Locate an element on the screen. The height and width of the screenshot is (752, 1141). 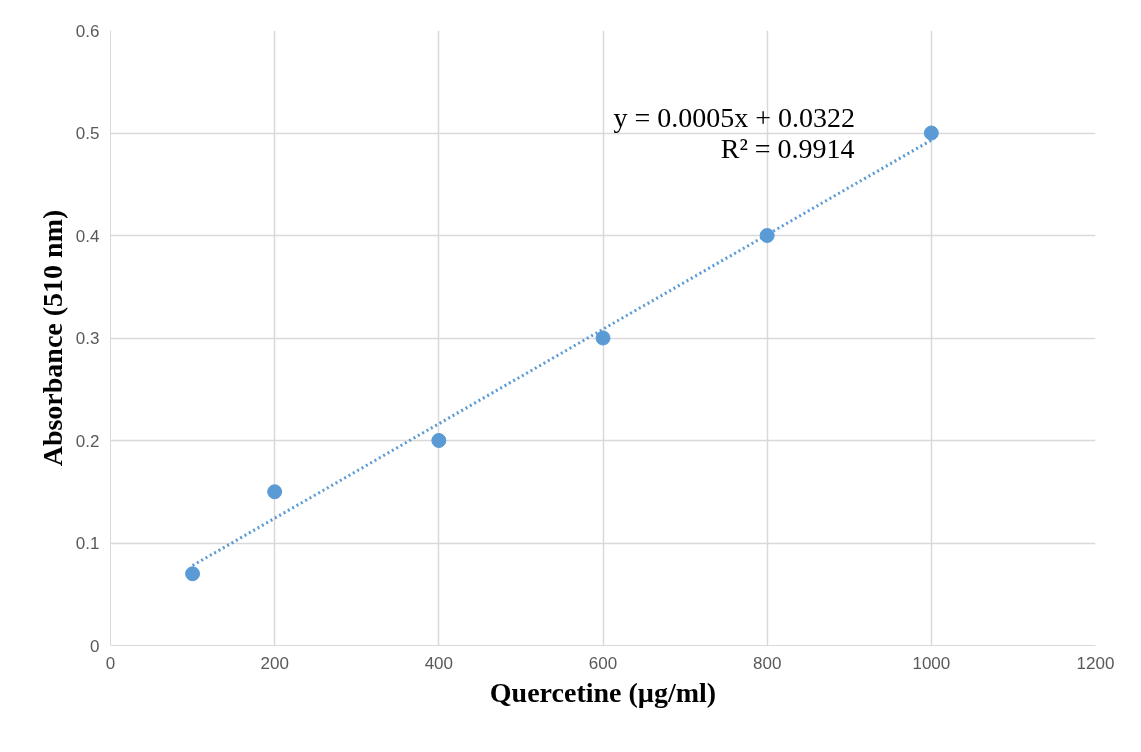
y-tick-label: 0.3 is located at coordinates (87, 338).